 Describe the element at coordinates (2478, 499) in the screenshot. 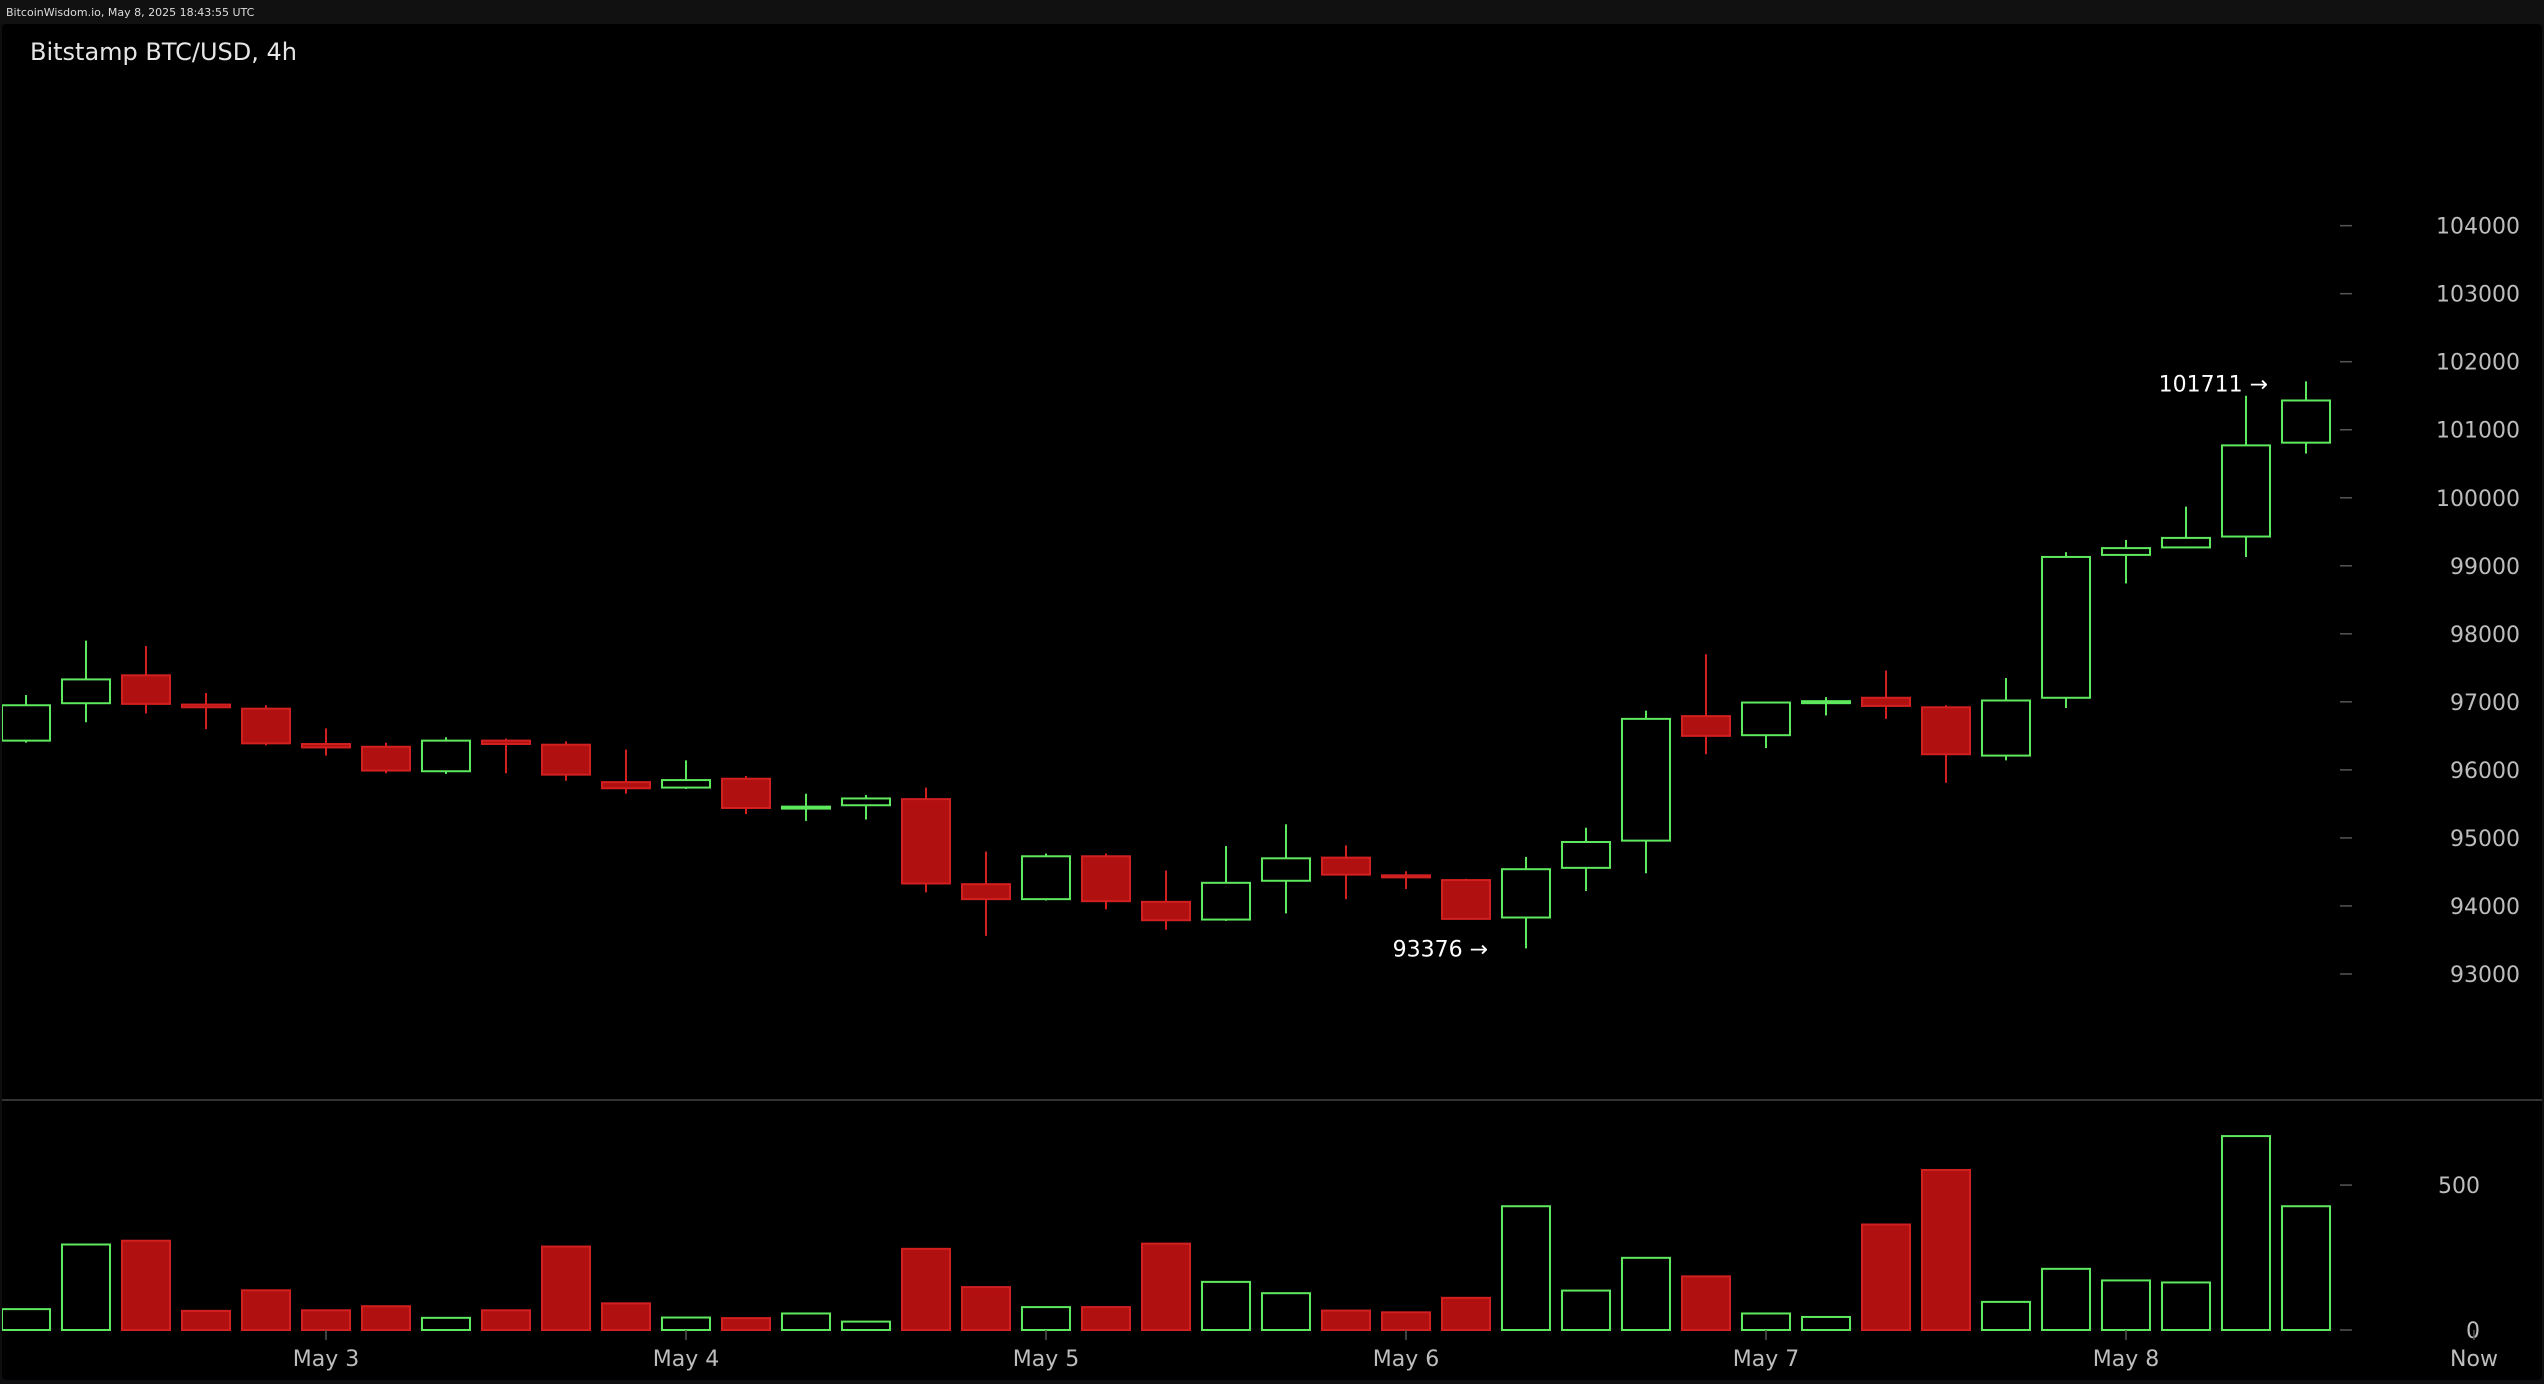

I see `price-tick-label: 100000` at that location.